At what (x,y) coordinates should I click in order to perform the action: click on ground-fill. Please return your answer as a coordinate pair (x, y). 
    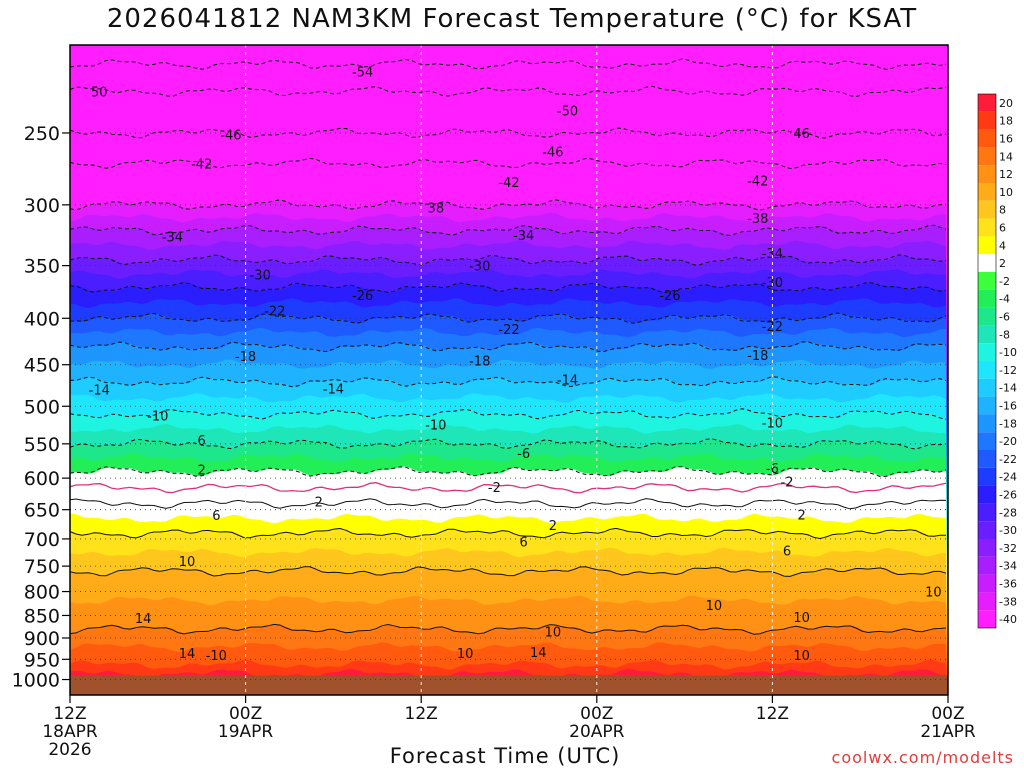
    Looking at the image, I should click on (509, 685).